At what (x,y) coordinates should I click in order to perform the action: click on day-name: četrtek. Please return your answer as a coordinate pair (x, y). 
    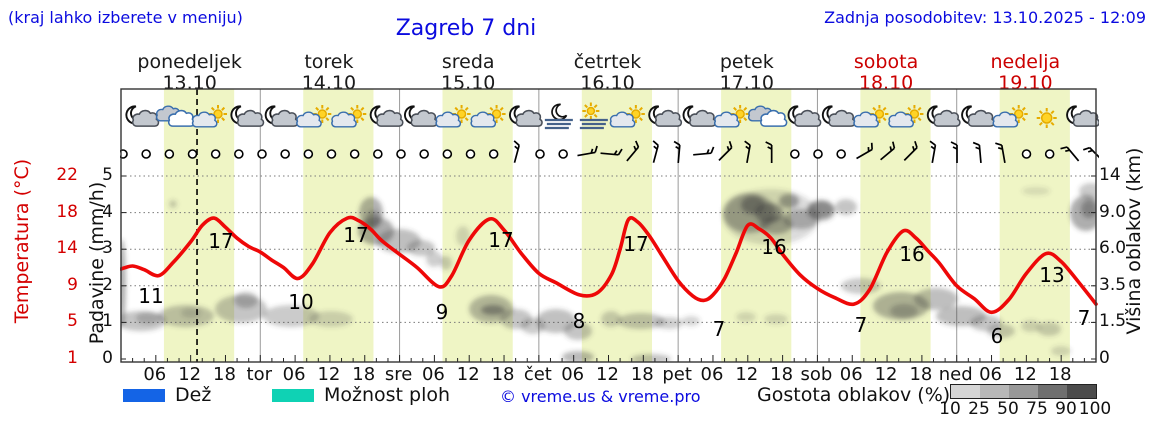
    Looking at the image, I should click on (607, 62).